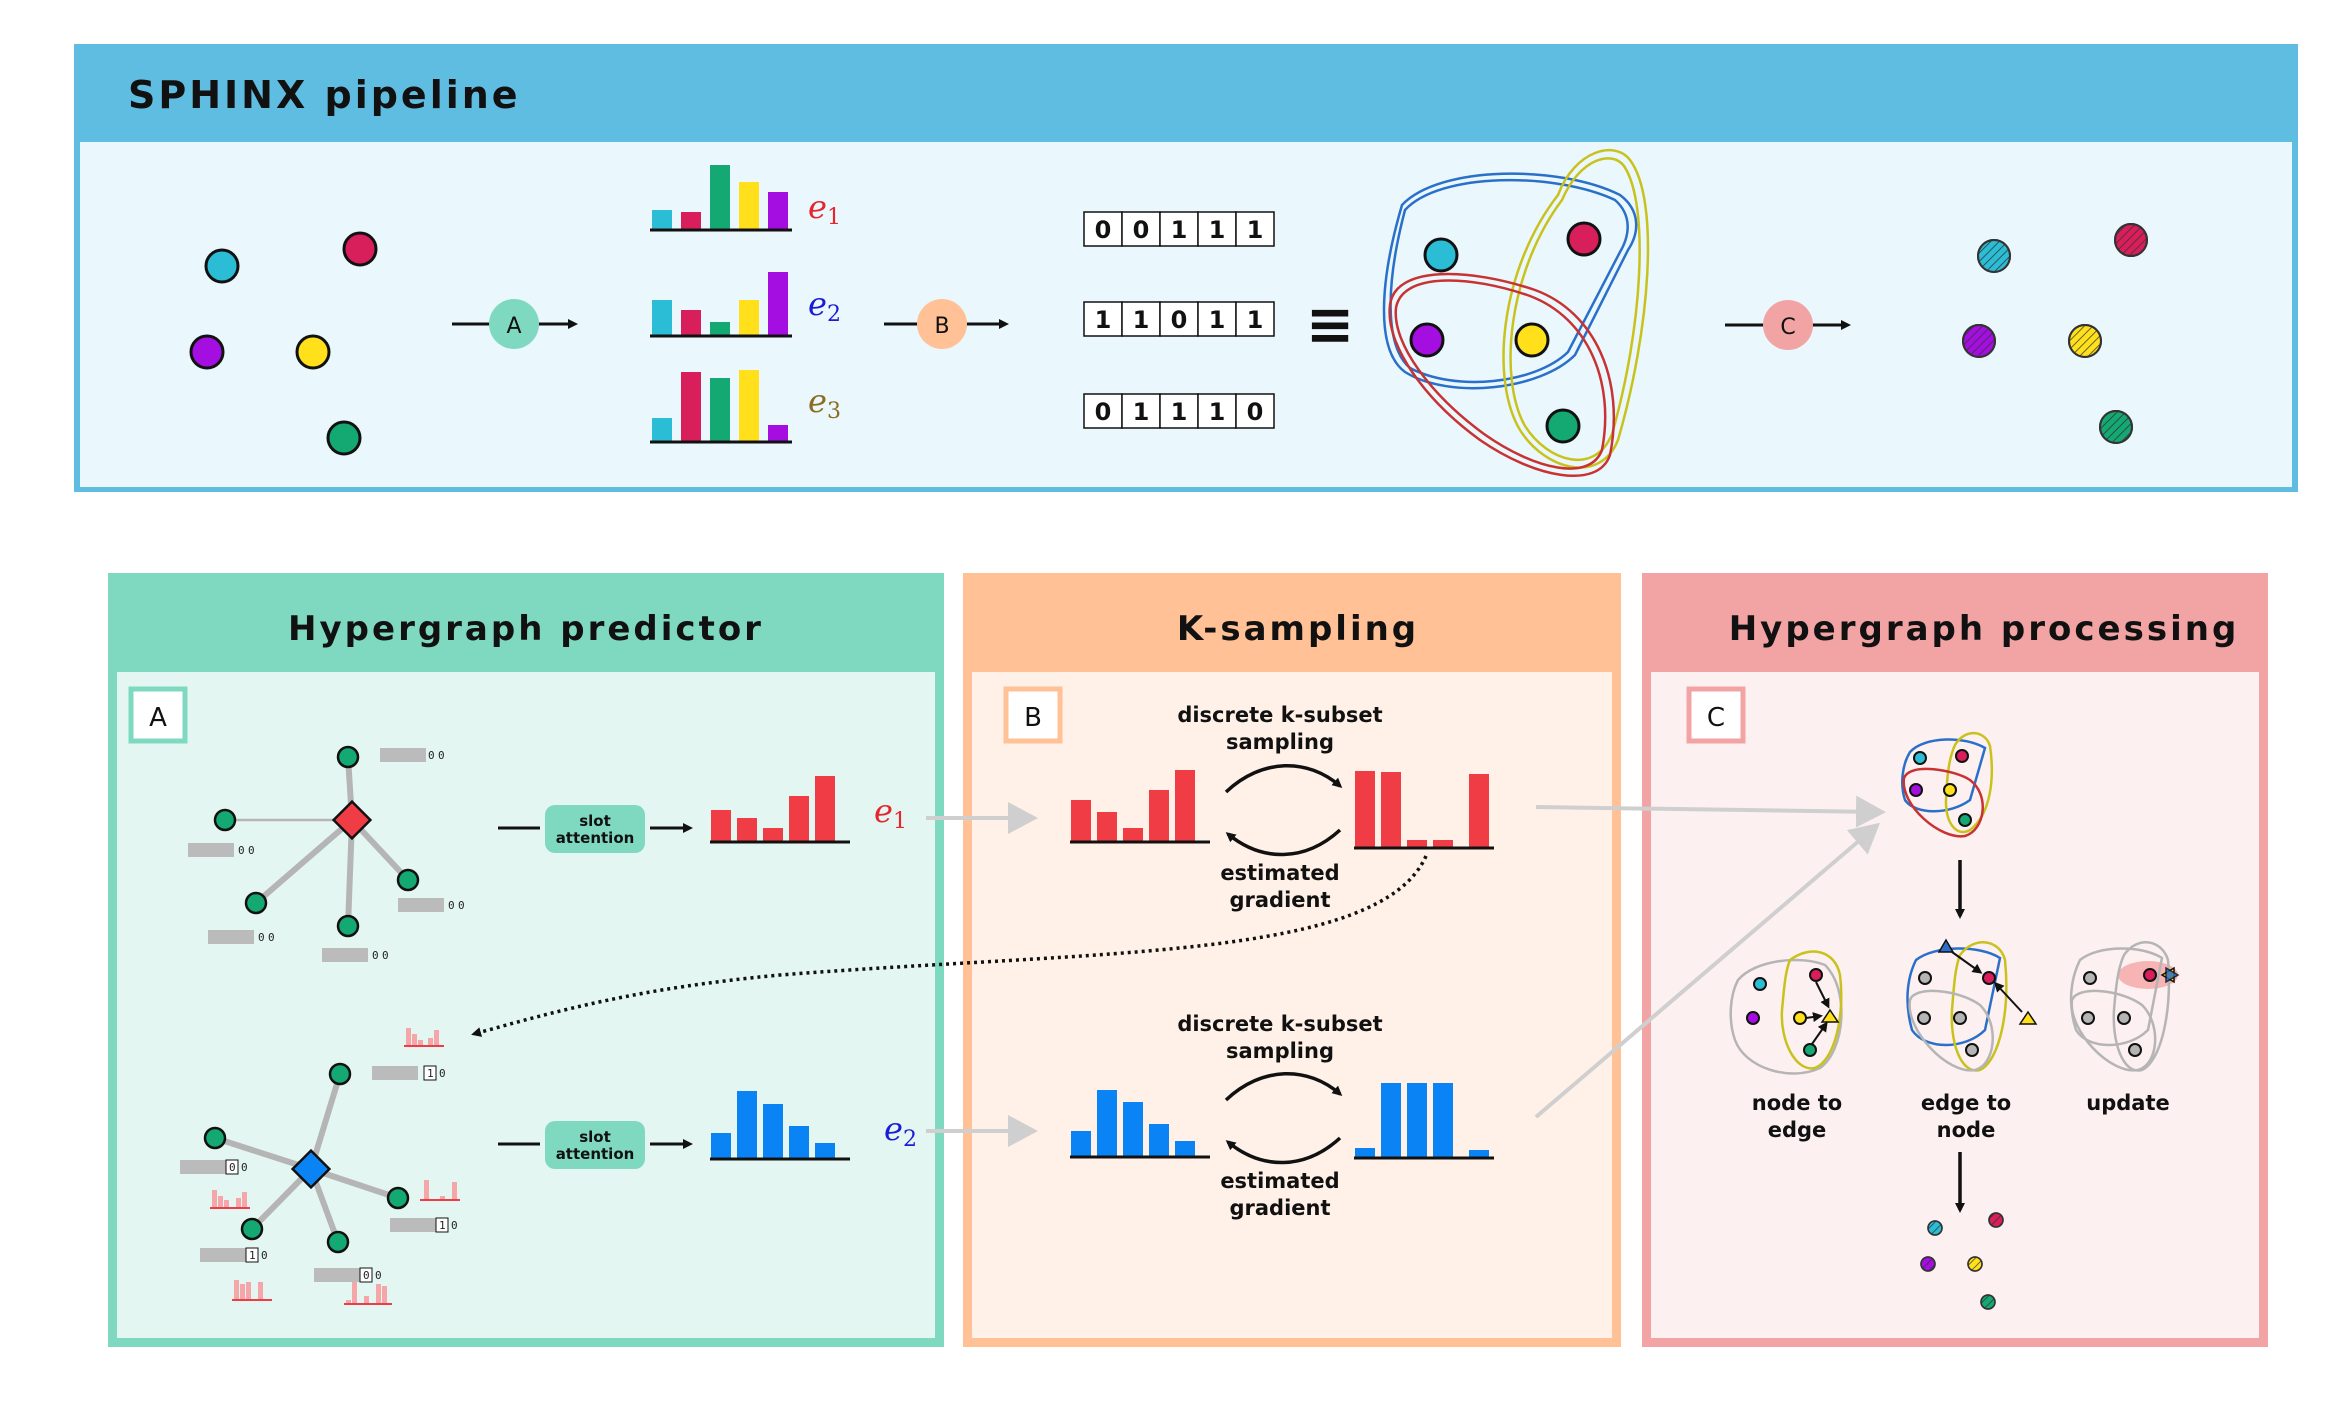 This screenshot has width=2349, height=1426. I want to click on edge-to-node-label: edge to, so click(1966, 1103).